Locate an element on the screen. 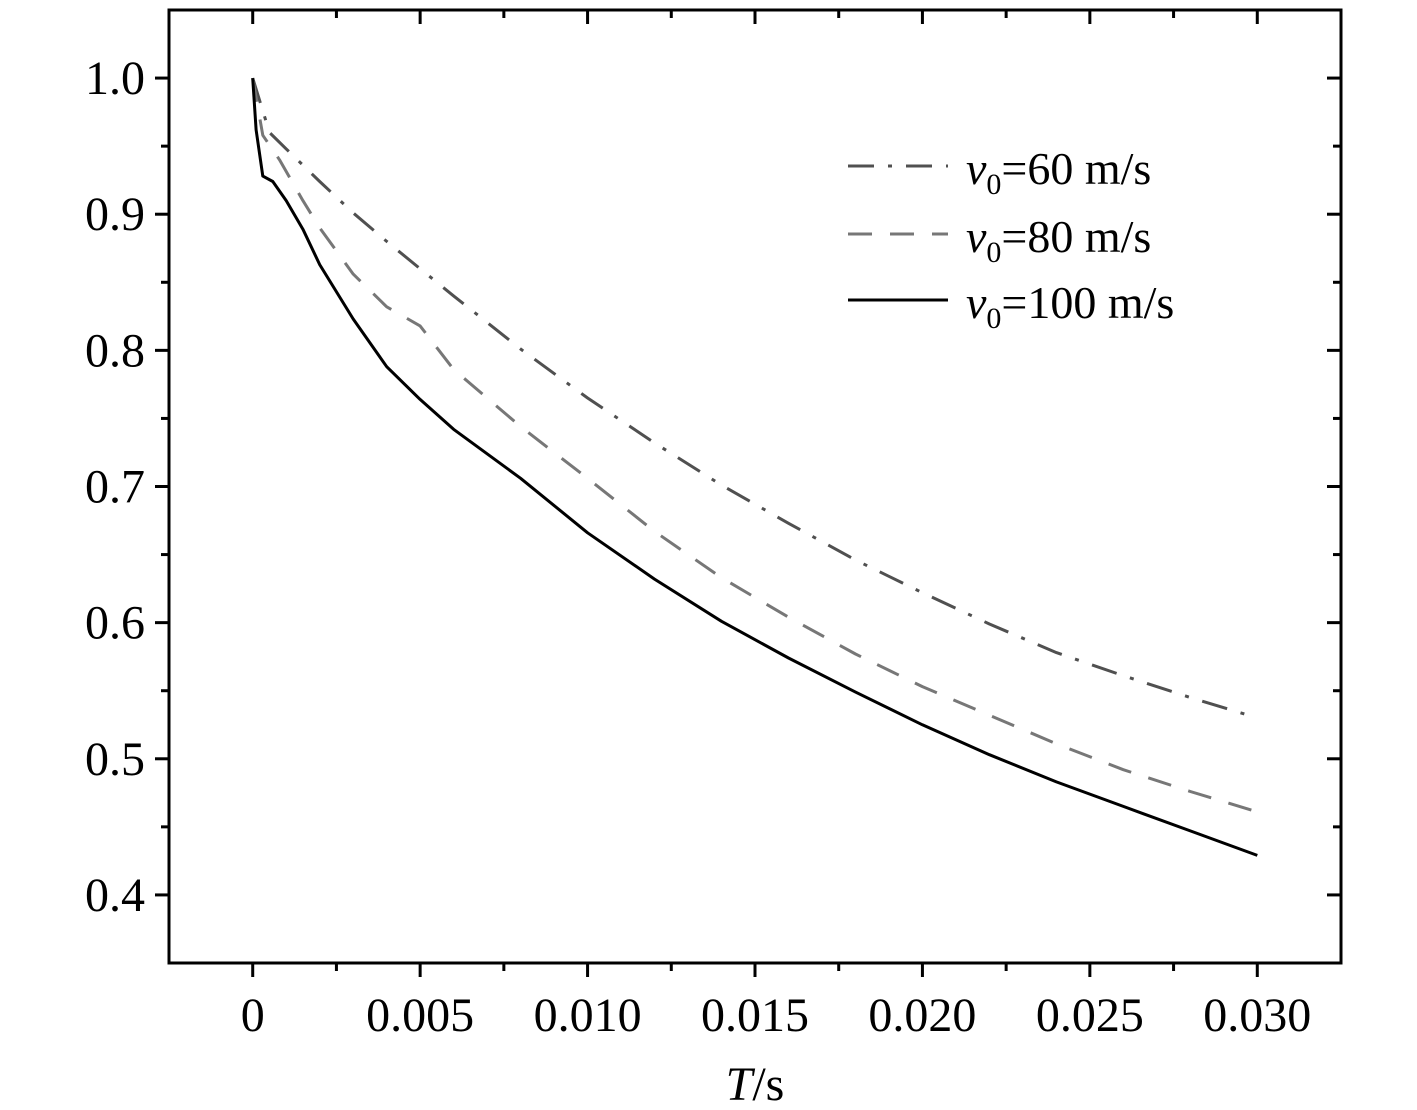 This screenshot has height=1110, width=1417. x-axis-label: T/s is located at coordinates (755, 1084).